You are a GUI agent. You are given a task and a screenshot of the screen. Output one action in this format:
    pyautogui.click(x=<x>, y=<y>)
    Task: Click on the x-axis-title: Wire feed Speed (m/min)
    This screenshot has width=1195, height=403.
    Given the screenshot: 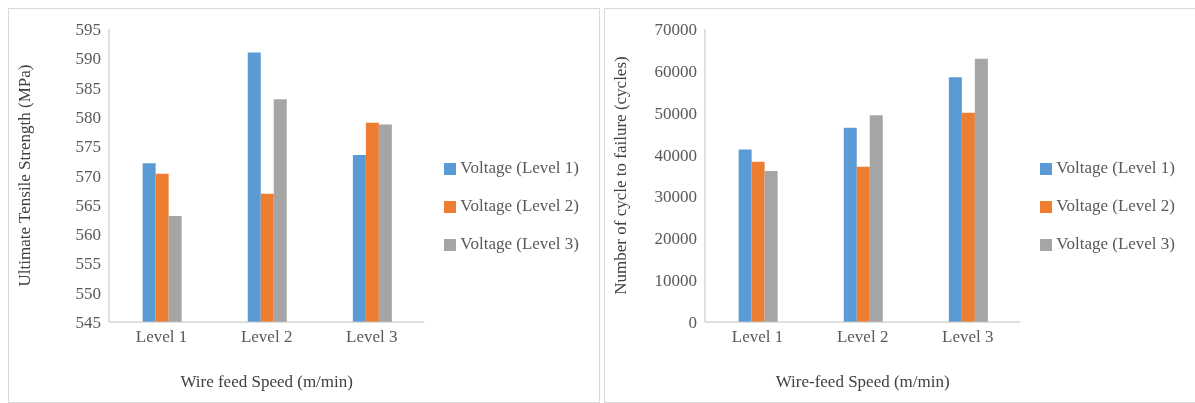 What is the action you would take?
    pyautogui.click(x=266, y=381)
    